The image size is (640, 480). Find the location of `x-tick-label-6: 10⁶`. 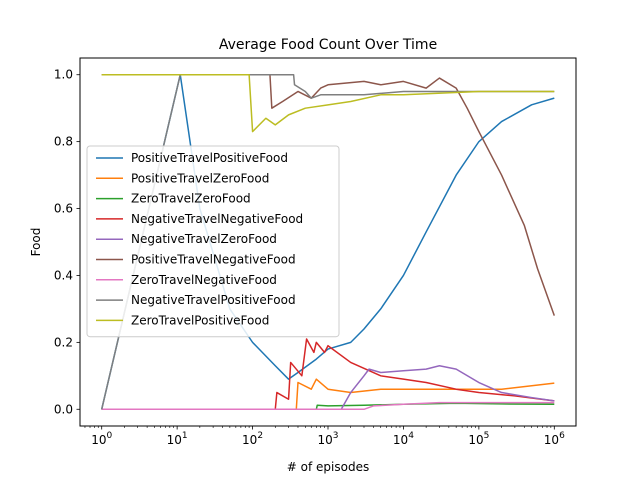

x-tick-label-6: 10⁶ is located at coordinates (554, 439).